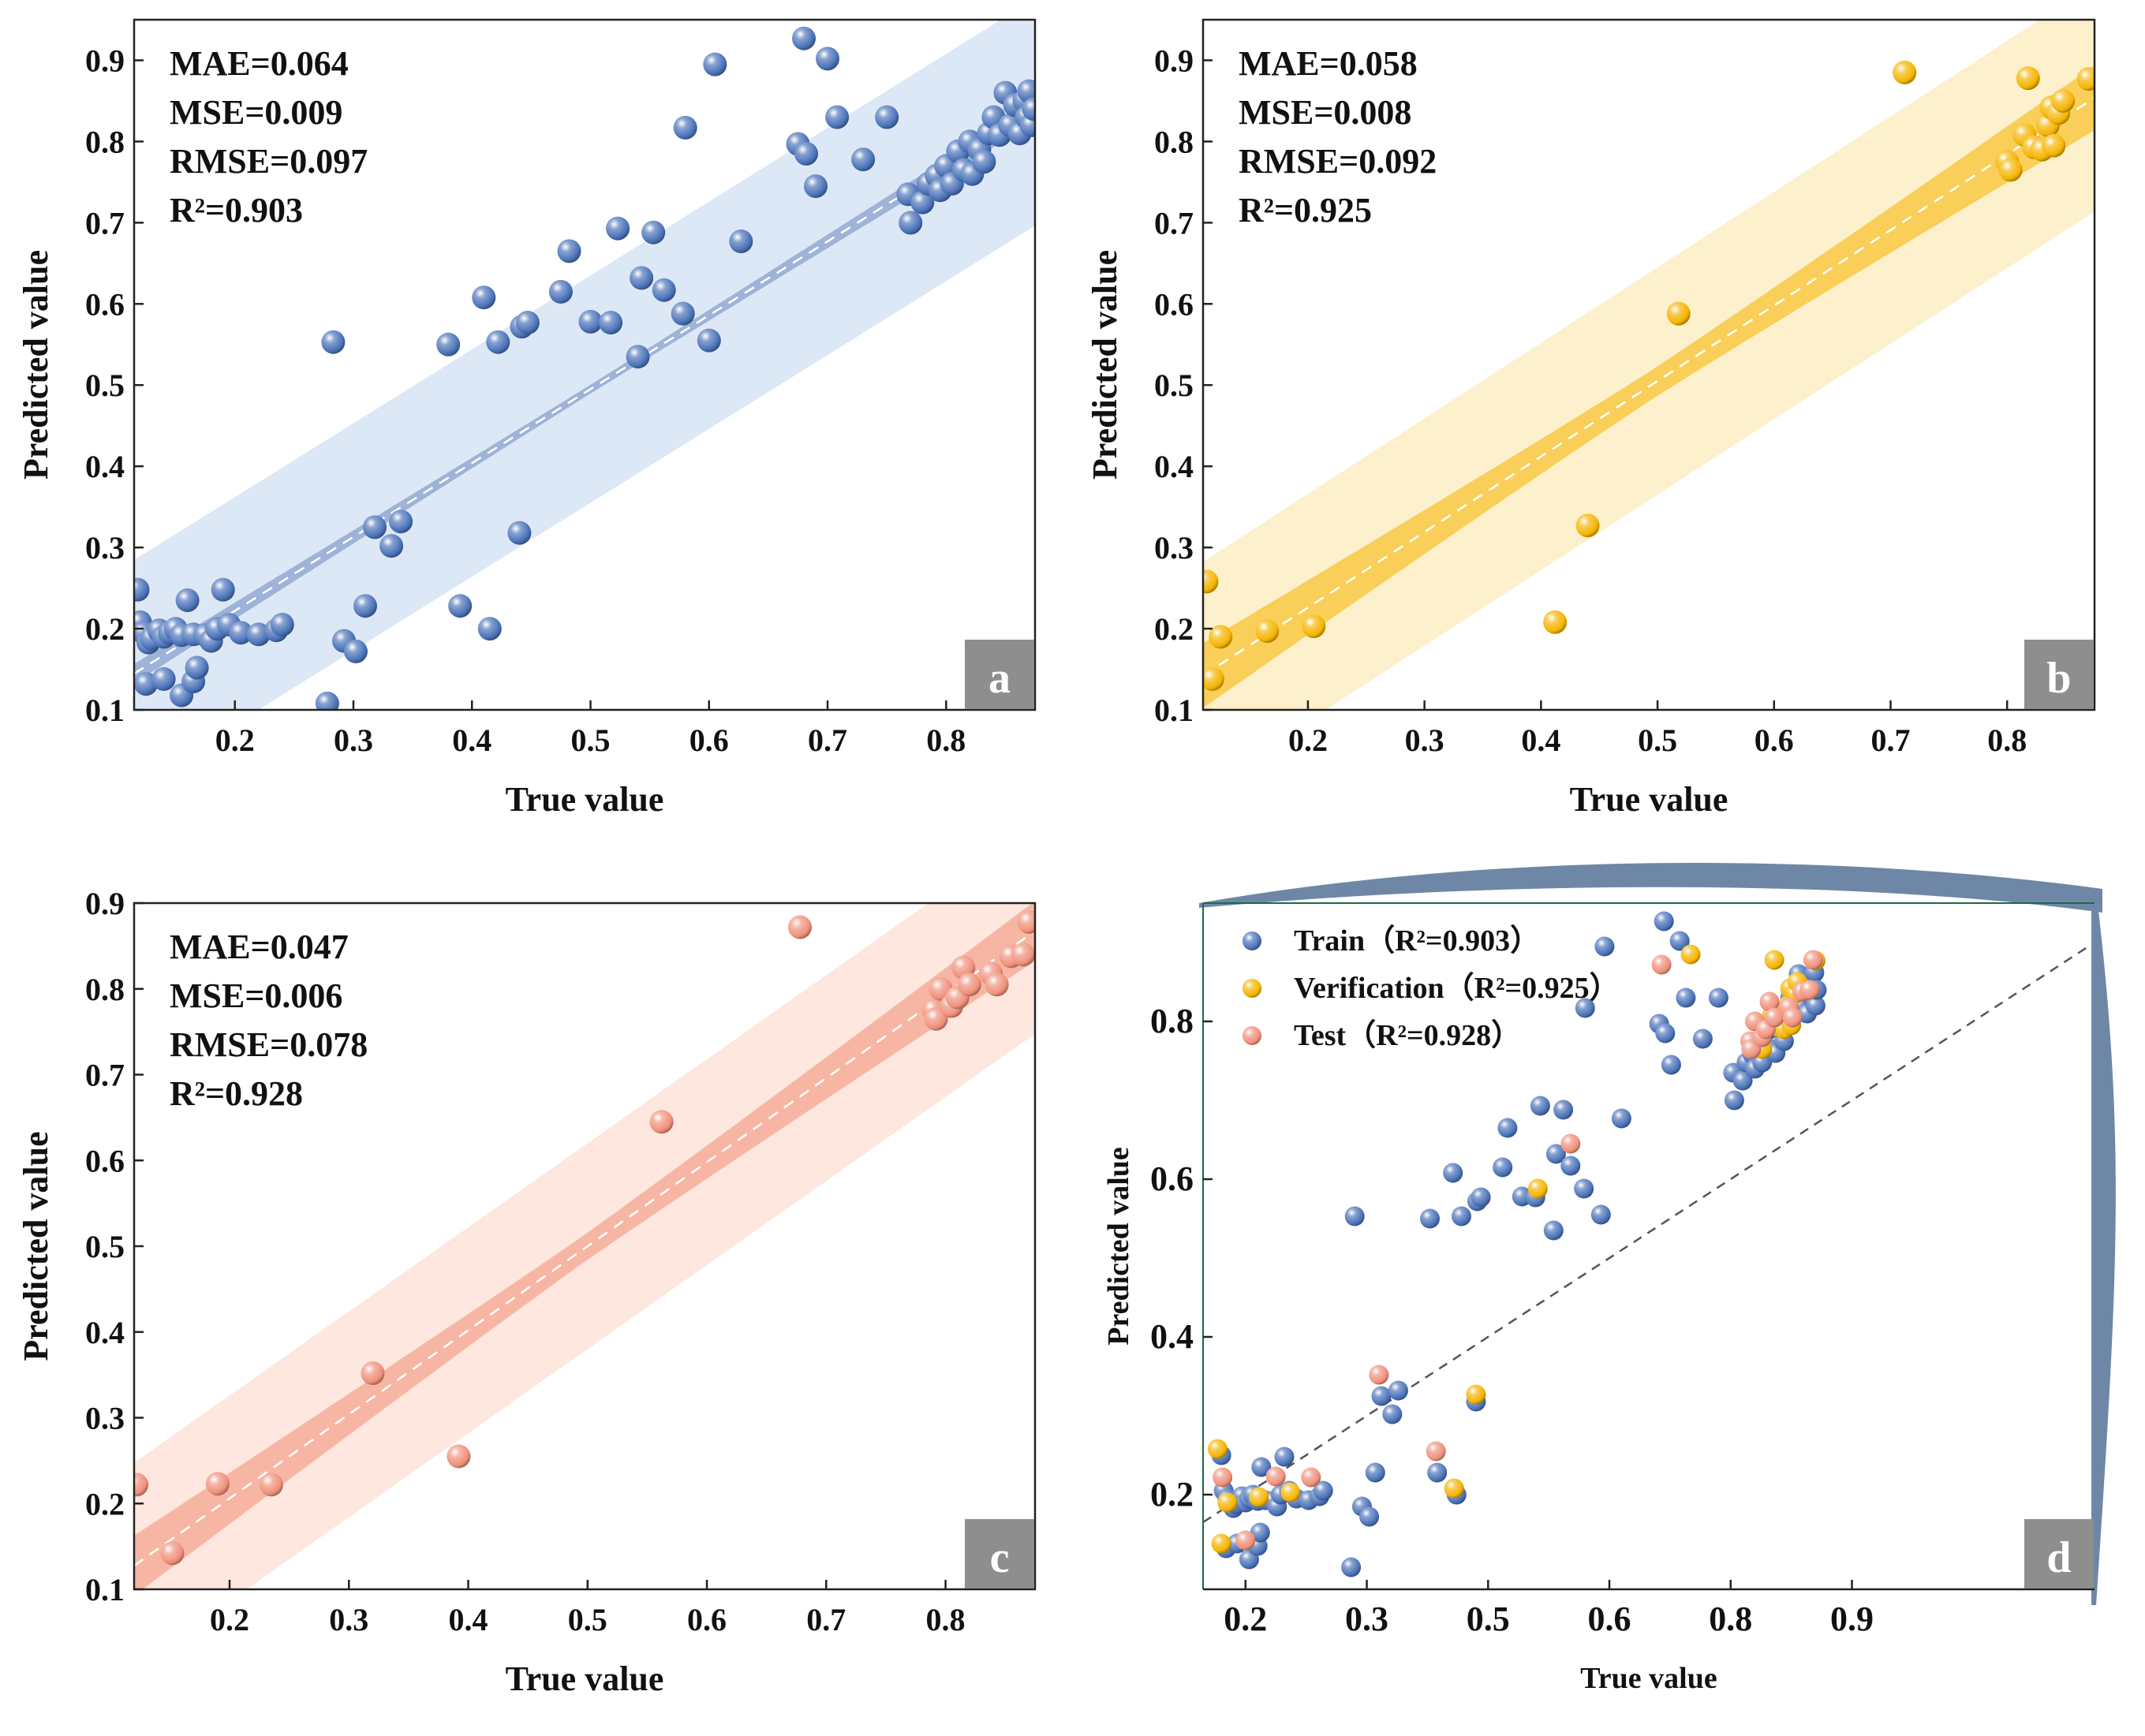  Describe the element at coordinates (256, 995) in the screenshot. I see `metric-text: MSE=0.006` at that location.